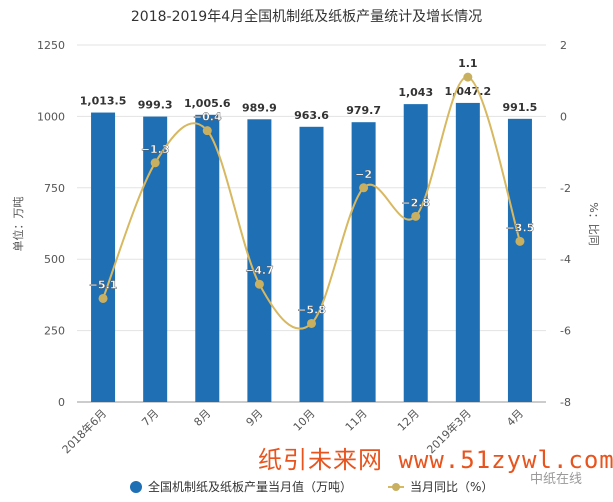  What do you see at coordinates (306, 17) in the screenshot?
I see `chart-title: 2018-2019年4月全国机制纸及纸板产量统计及增长情况` at bounding box center [306, 17].